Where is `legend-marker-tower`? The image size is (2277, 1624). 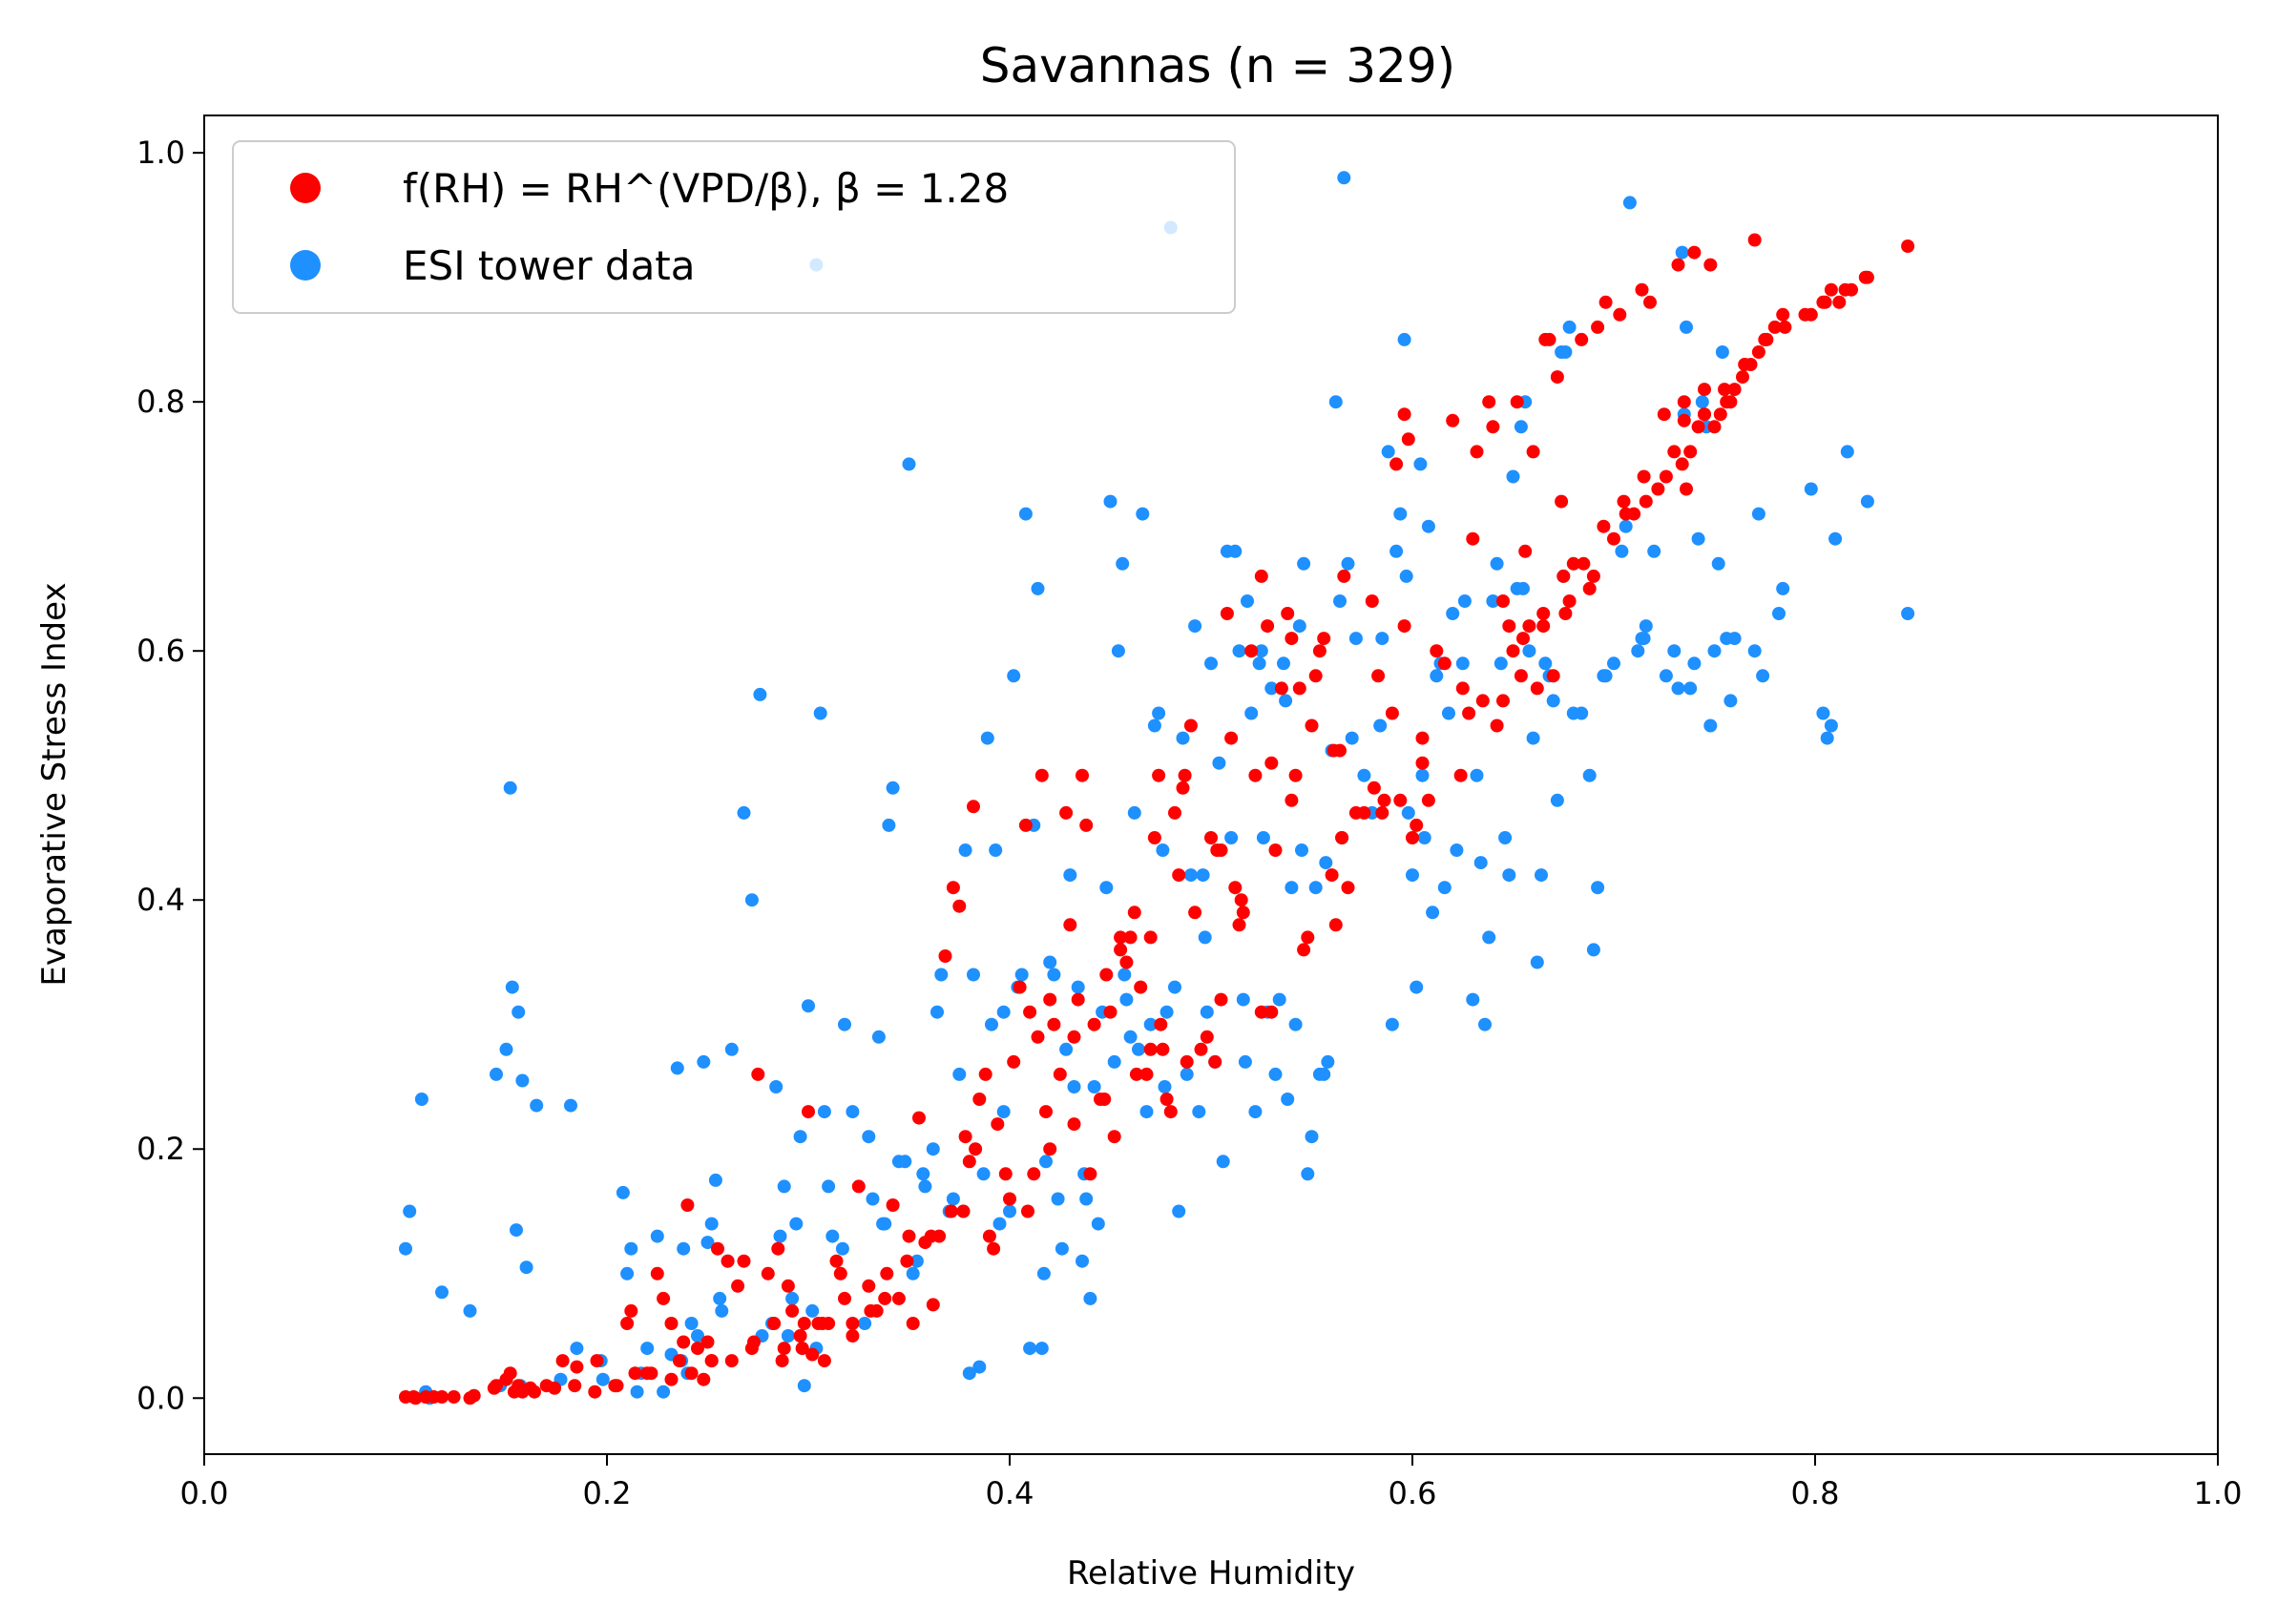
legend-marker-tower is located at coordinates (305, 265).